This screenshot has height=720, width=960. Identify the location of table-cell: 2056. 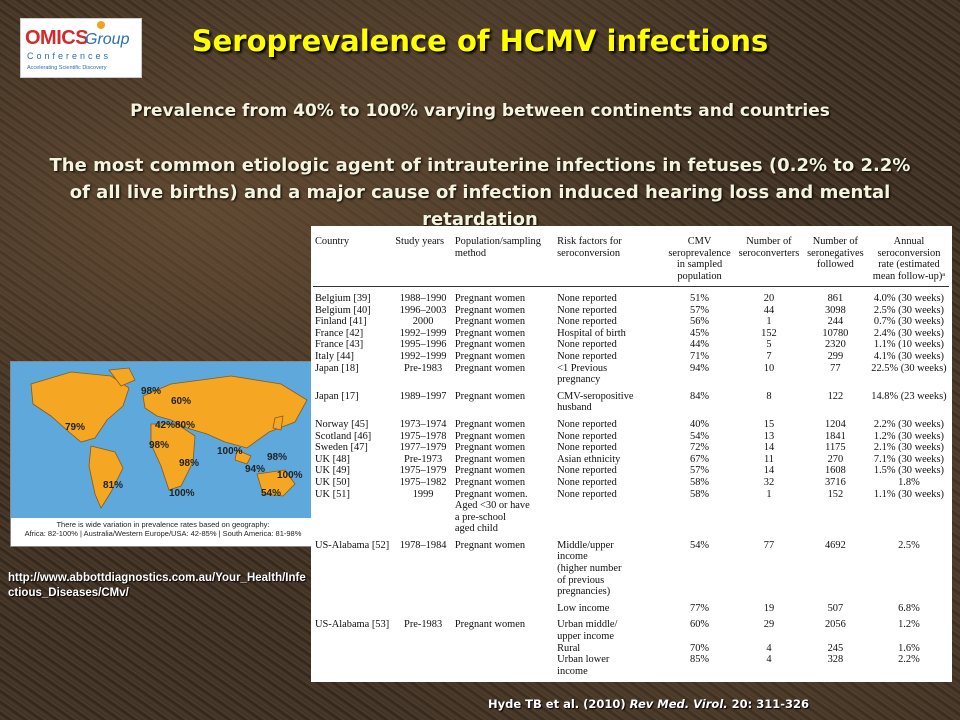
(835, 625).